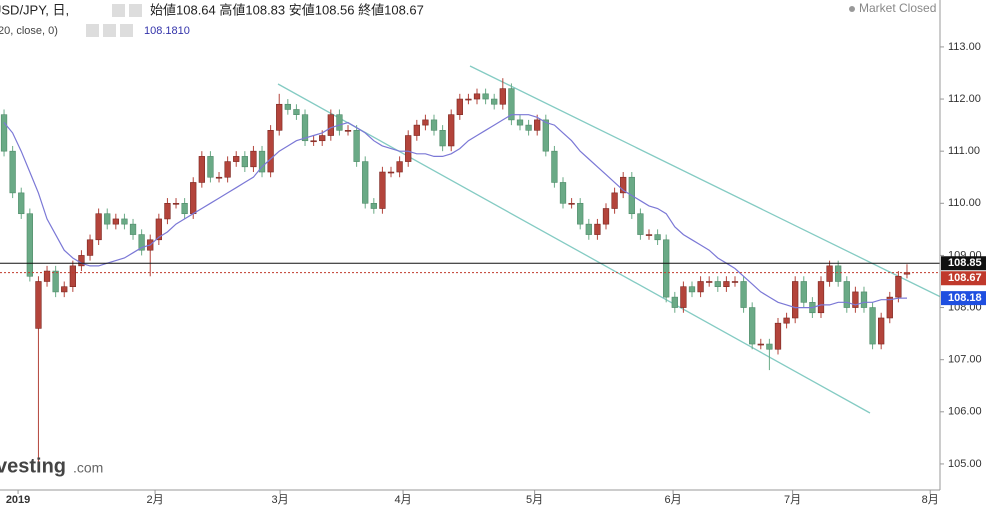  Describe the element at coordinates (852, 9) in the screenshot. I see `status-dot` at that location.